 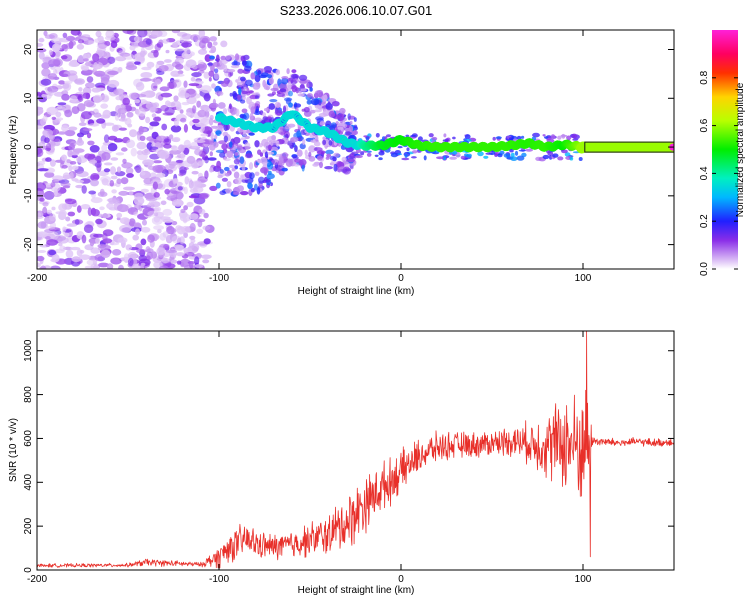 What do you see at coordinates (28, 482) in the screenshot?
I see `y-tick-label: 400` at bounding box center [28, 482].